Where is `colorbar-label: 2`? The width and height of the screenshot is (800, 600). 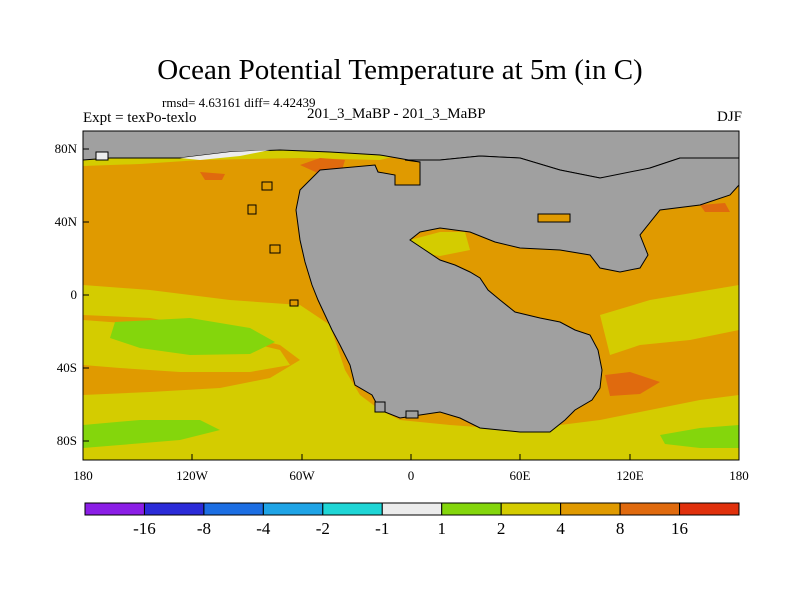 colorbar-label: 2 is located at coordinates (501, 528).